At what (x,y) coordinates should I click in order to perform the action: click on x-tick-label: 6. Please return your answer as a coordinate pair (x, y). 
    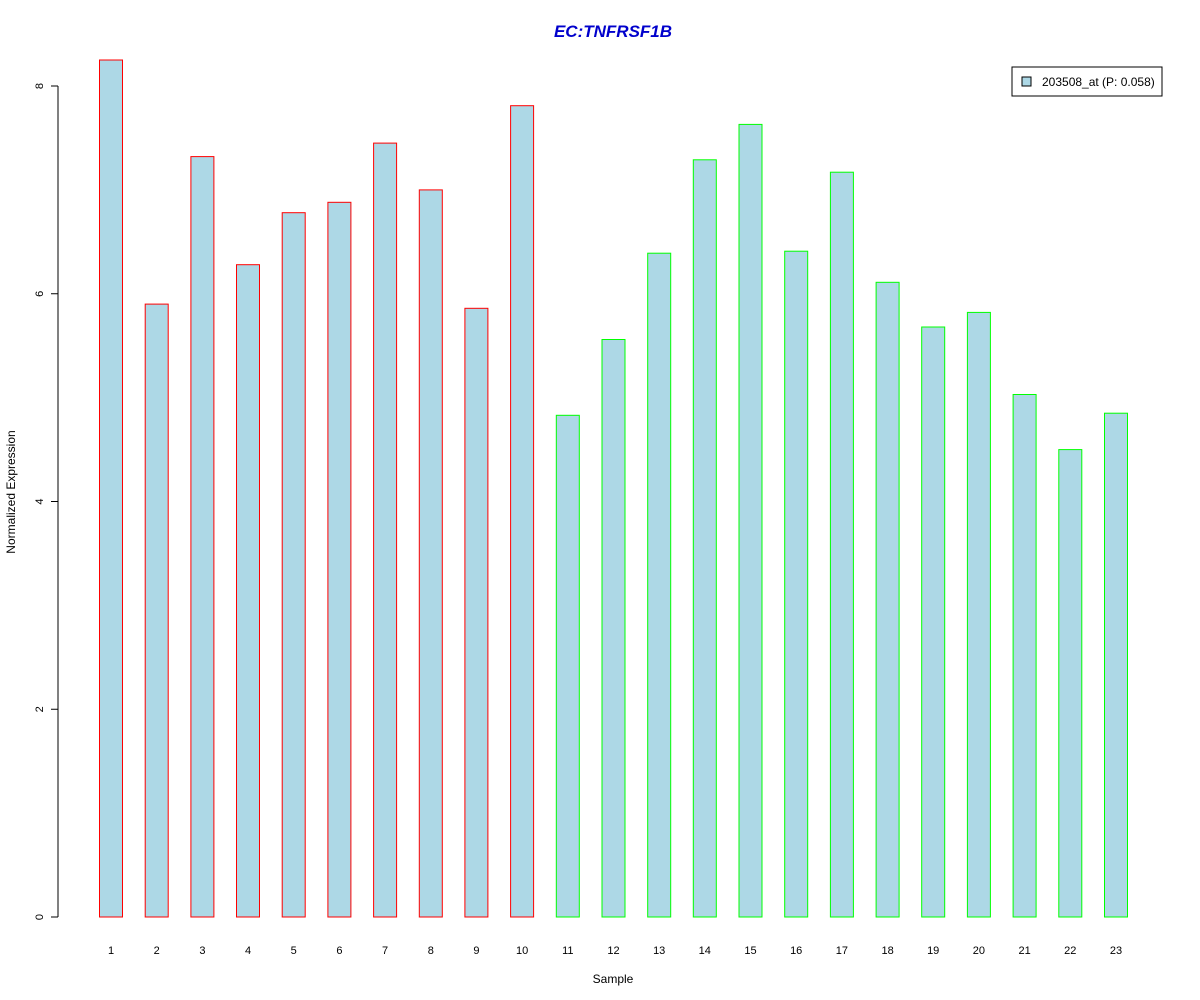
    Looking at the image, I should click on (339, 951).